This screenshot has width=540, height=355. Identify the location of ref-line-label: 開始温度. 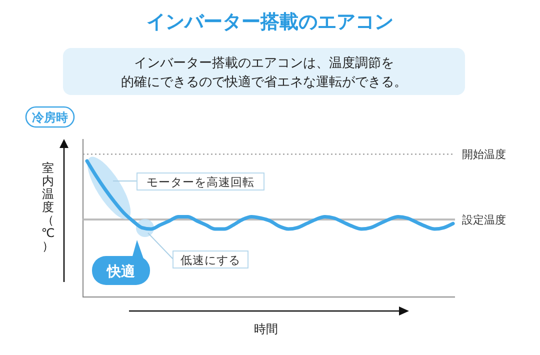
(484, 155).